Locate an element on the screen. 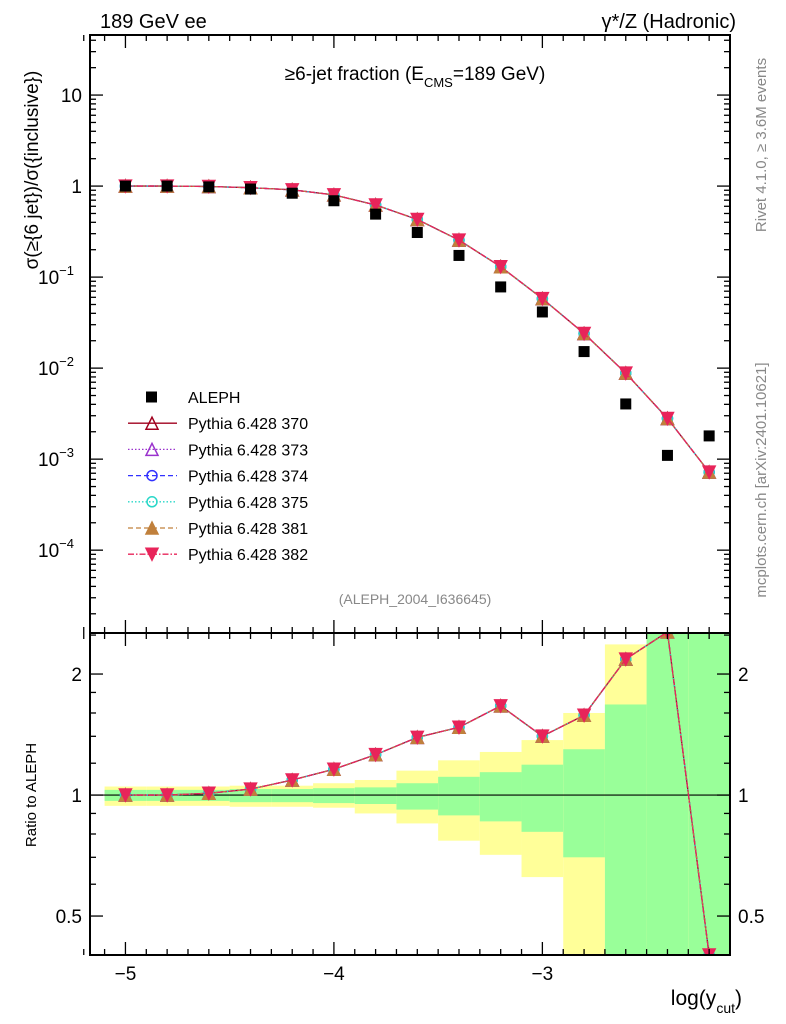 This screenshot has width=786, height=1024. y-tick-label: 10⁻³ is located at coordinates (56, 458).